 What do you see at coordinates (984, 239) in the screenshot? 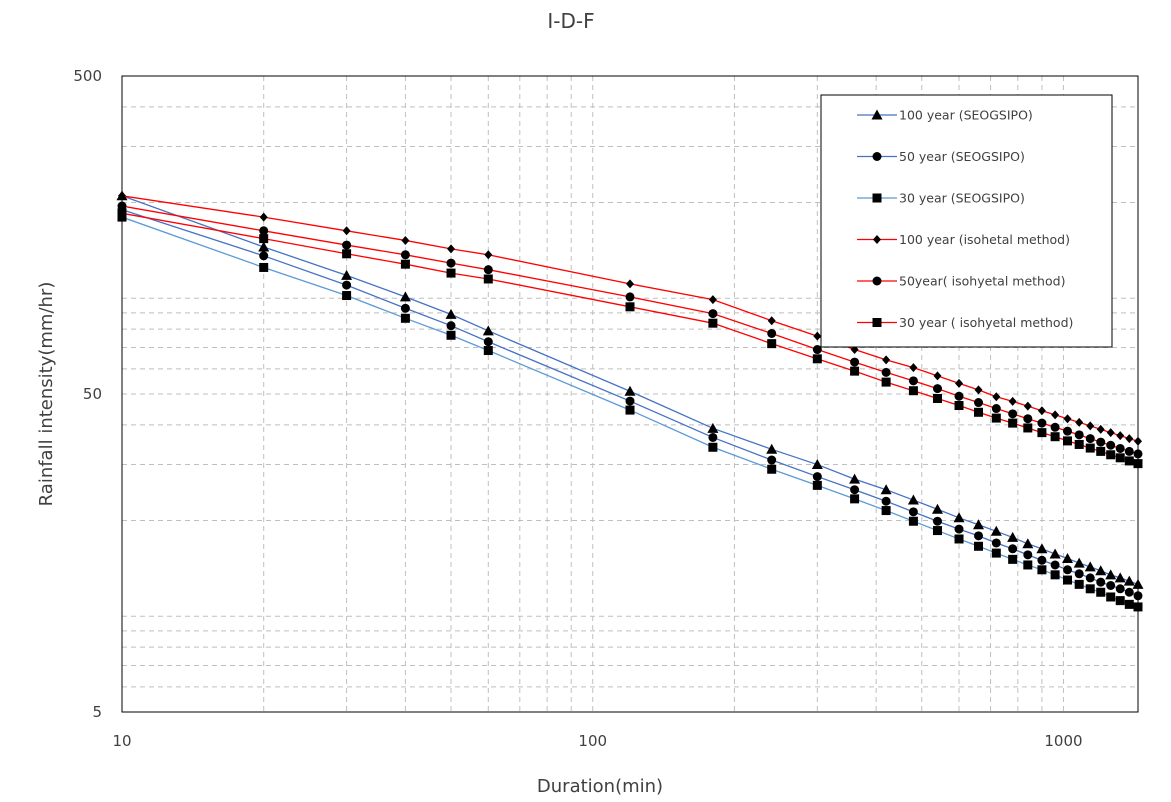
I see `legend-label: 100 year (isohetal method)` at bounding box center [984, 239].